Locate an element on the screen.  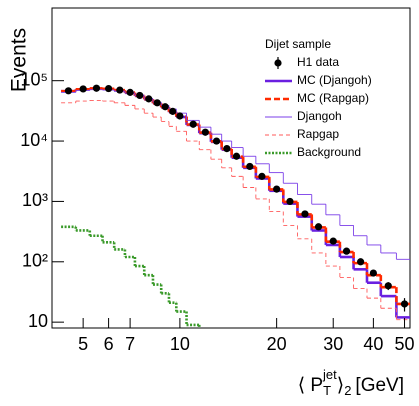
x-tick-label: 50 is located at coordinates (405, 344).